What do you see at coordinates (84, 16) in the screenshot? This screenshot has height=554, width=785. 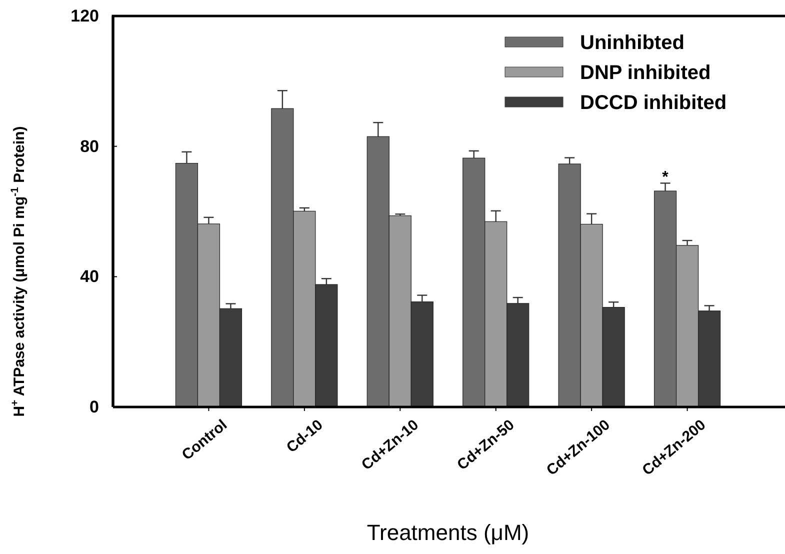 I see `y-tick-label: 120` at bounding box center [84, 16].